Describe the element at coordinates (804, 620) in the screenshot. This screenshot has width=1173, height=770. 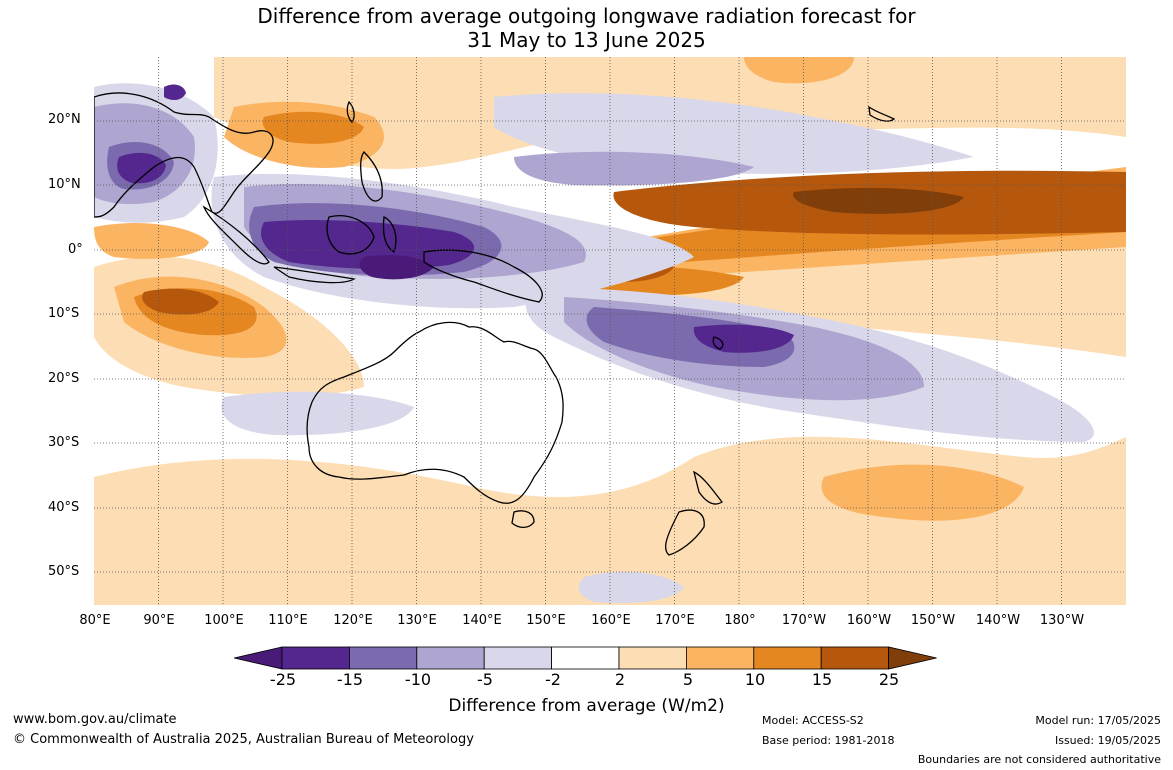
I see `lon-label-170w: 170°W` at that location.